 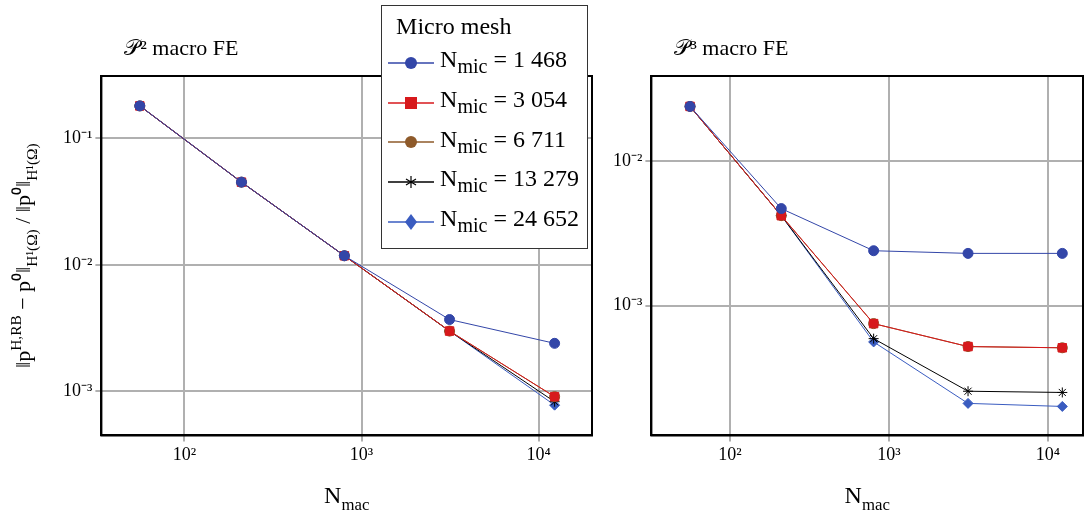 What do you see at coordinates (509, 181) in the screenshot?
I see `legend-label: N$_{mic}$ = 13 279` at bounding box center [509, 181].